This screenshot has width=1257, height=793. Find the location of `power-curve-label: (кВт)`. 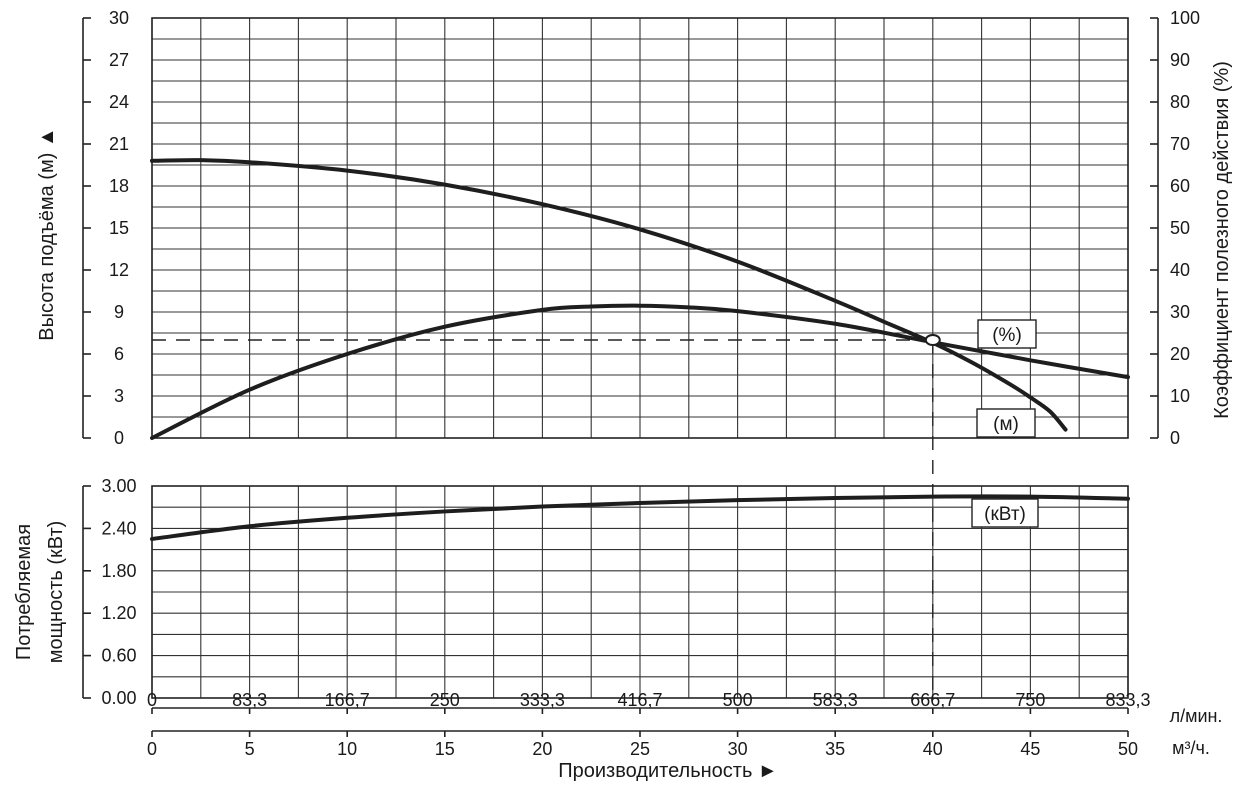

power-curve-label: (кВт) is located at coordinates (1005, 514).